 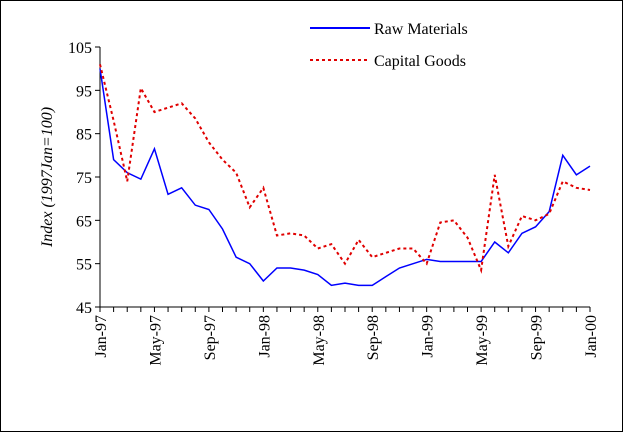 I want to click on x-tick-label: Jan-98, so click(x=264, y=336).